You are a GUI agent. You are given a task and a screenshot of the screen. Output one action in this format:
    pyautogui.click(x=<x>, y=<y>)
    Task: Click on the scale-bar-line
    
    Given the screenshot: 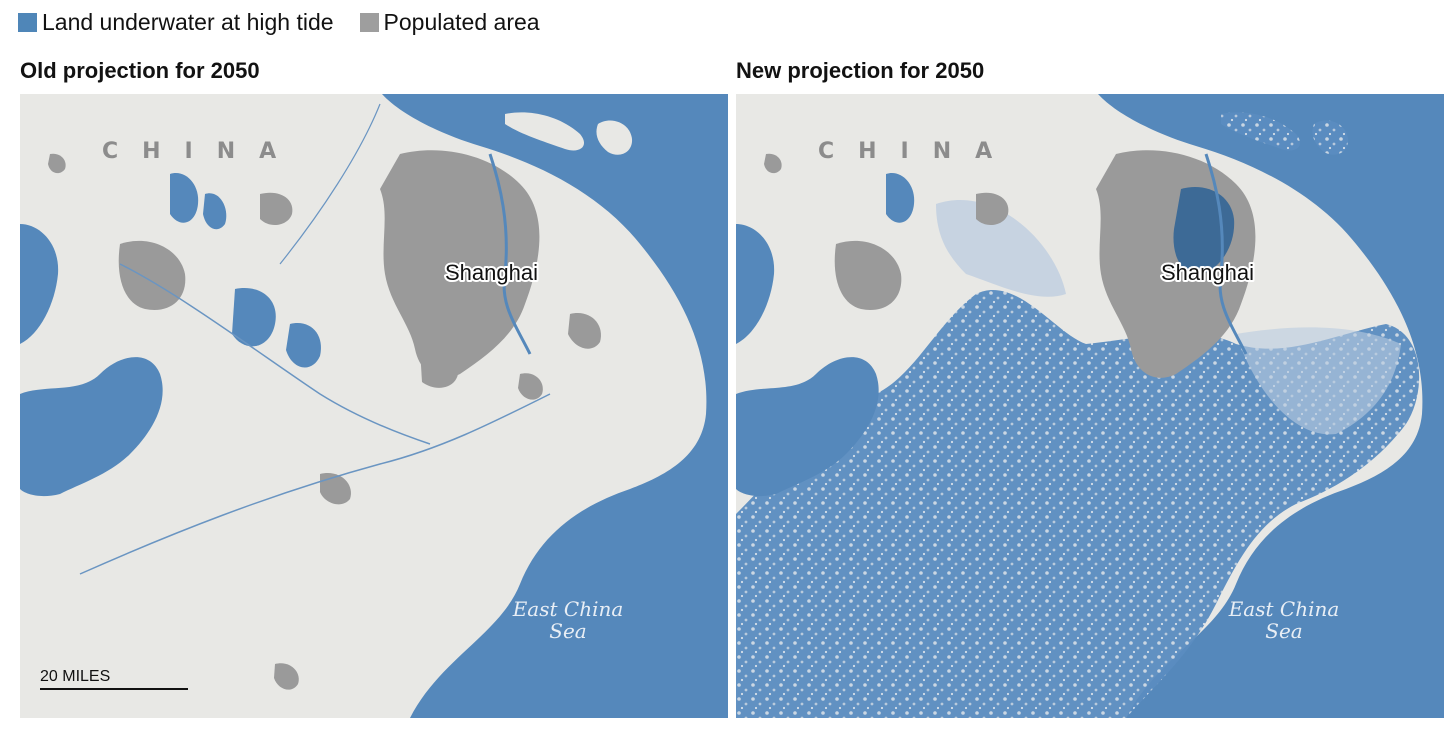 What is the action you would take?
    pyautogui.click(x=114, y=689)
    